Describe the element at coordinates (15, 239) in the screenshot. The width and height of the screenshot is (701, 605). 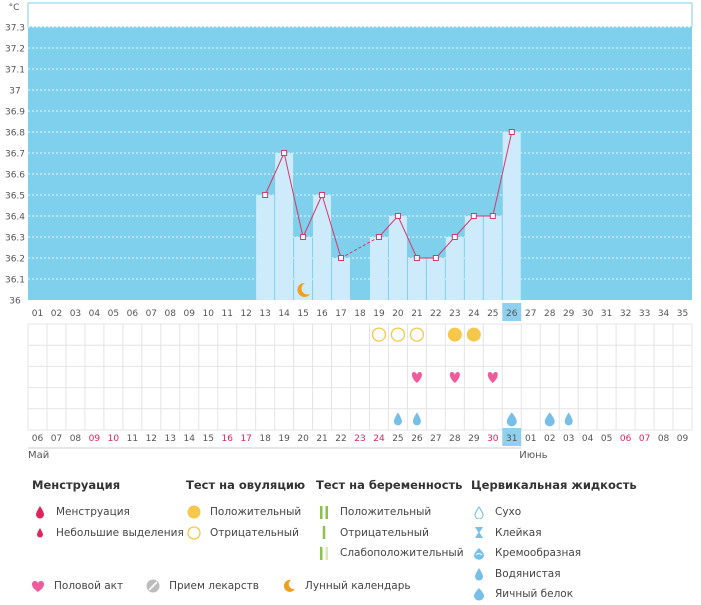
I see `y-tick-label: 36.3` at that location.